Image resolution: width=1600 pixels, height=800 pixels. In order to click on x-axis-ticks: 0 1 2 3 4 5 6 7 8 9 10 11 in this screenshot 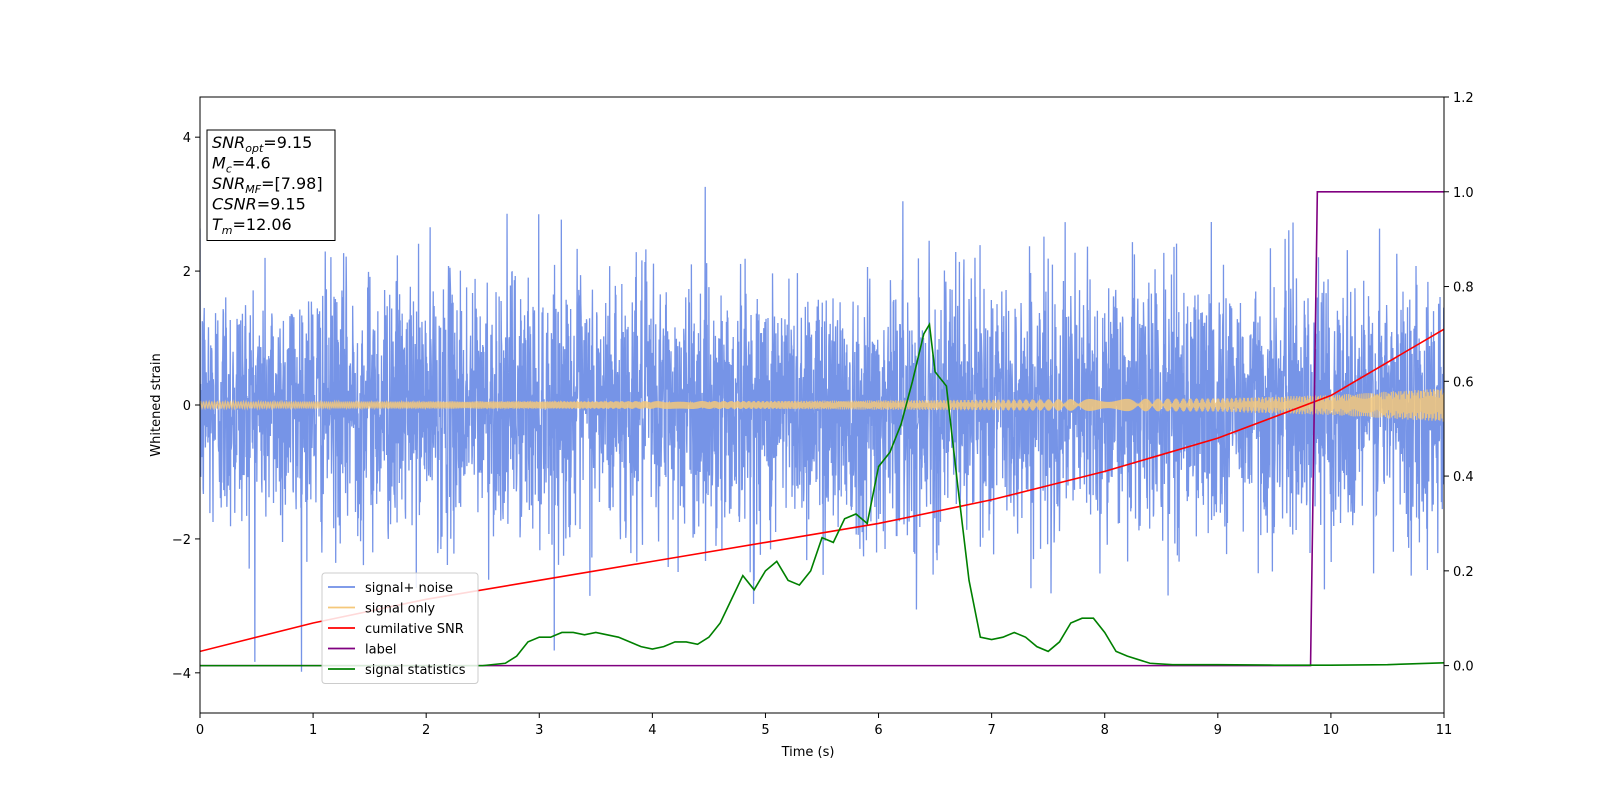, I will do `click(824, 725)`.